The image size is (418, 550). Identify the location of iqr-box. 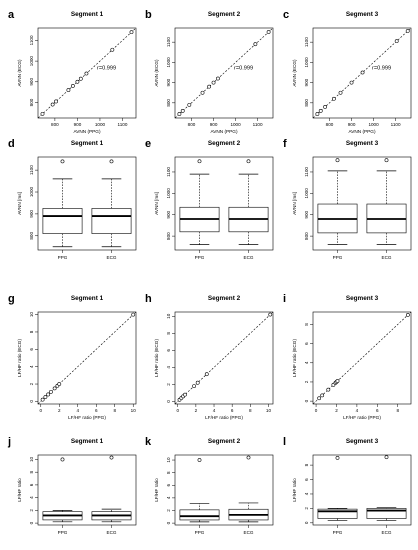
(111, 221).